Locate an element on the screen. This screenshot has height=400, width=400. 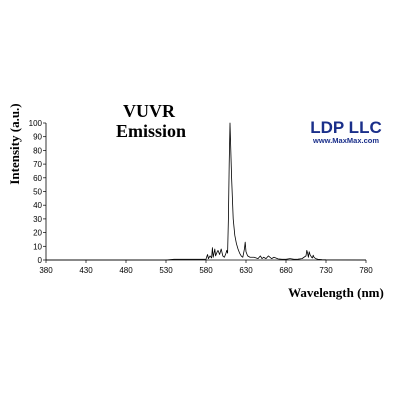
x-tick-label: 480 is located at coordinates (126, 270).